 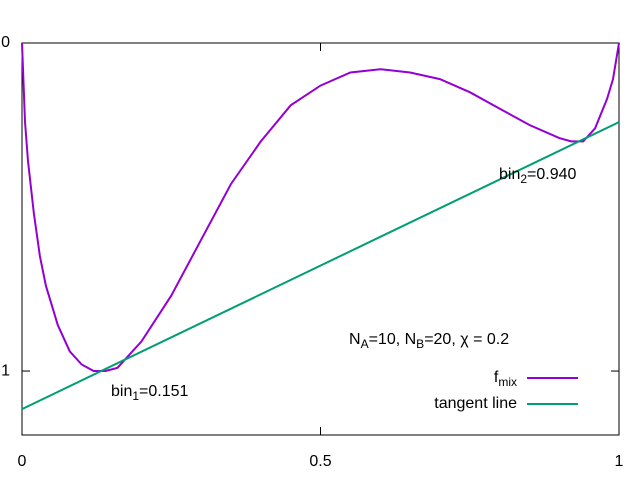 I want to click on annotation: bin2=0.940, so click(x=538, y=176).